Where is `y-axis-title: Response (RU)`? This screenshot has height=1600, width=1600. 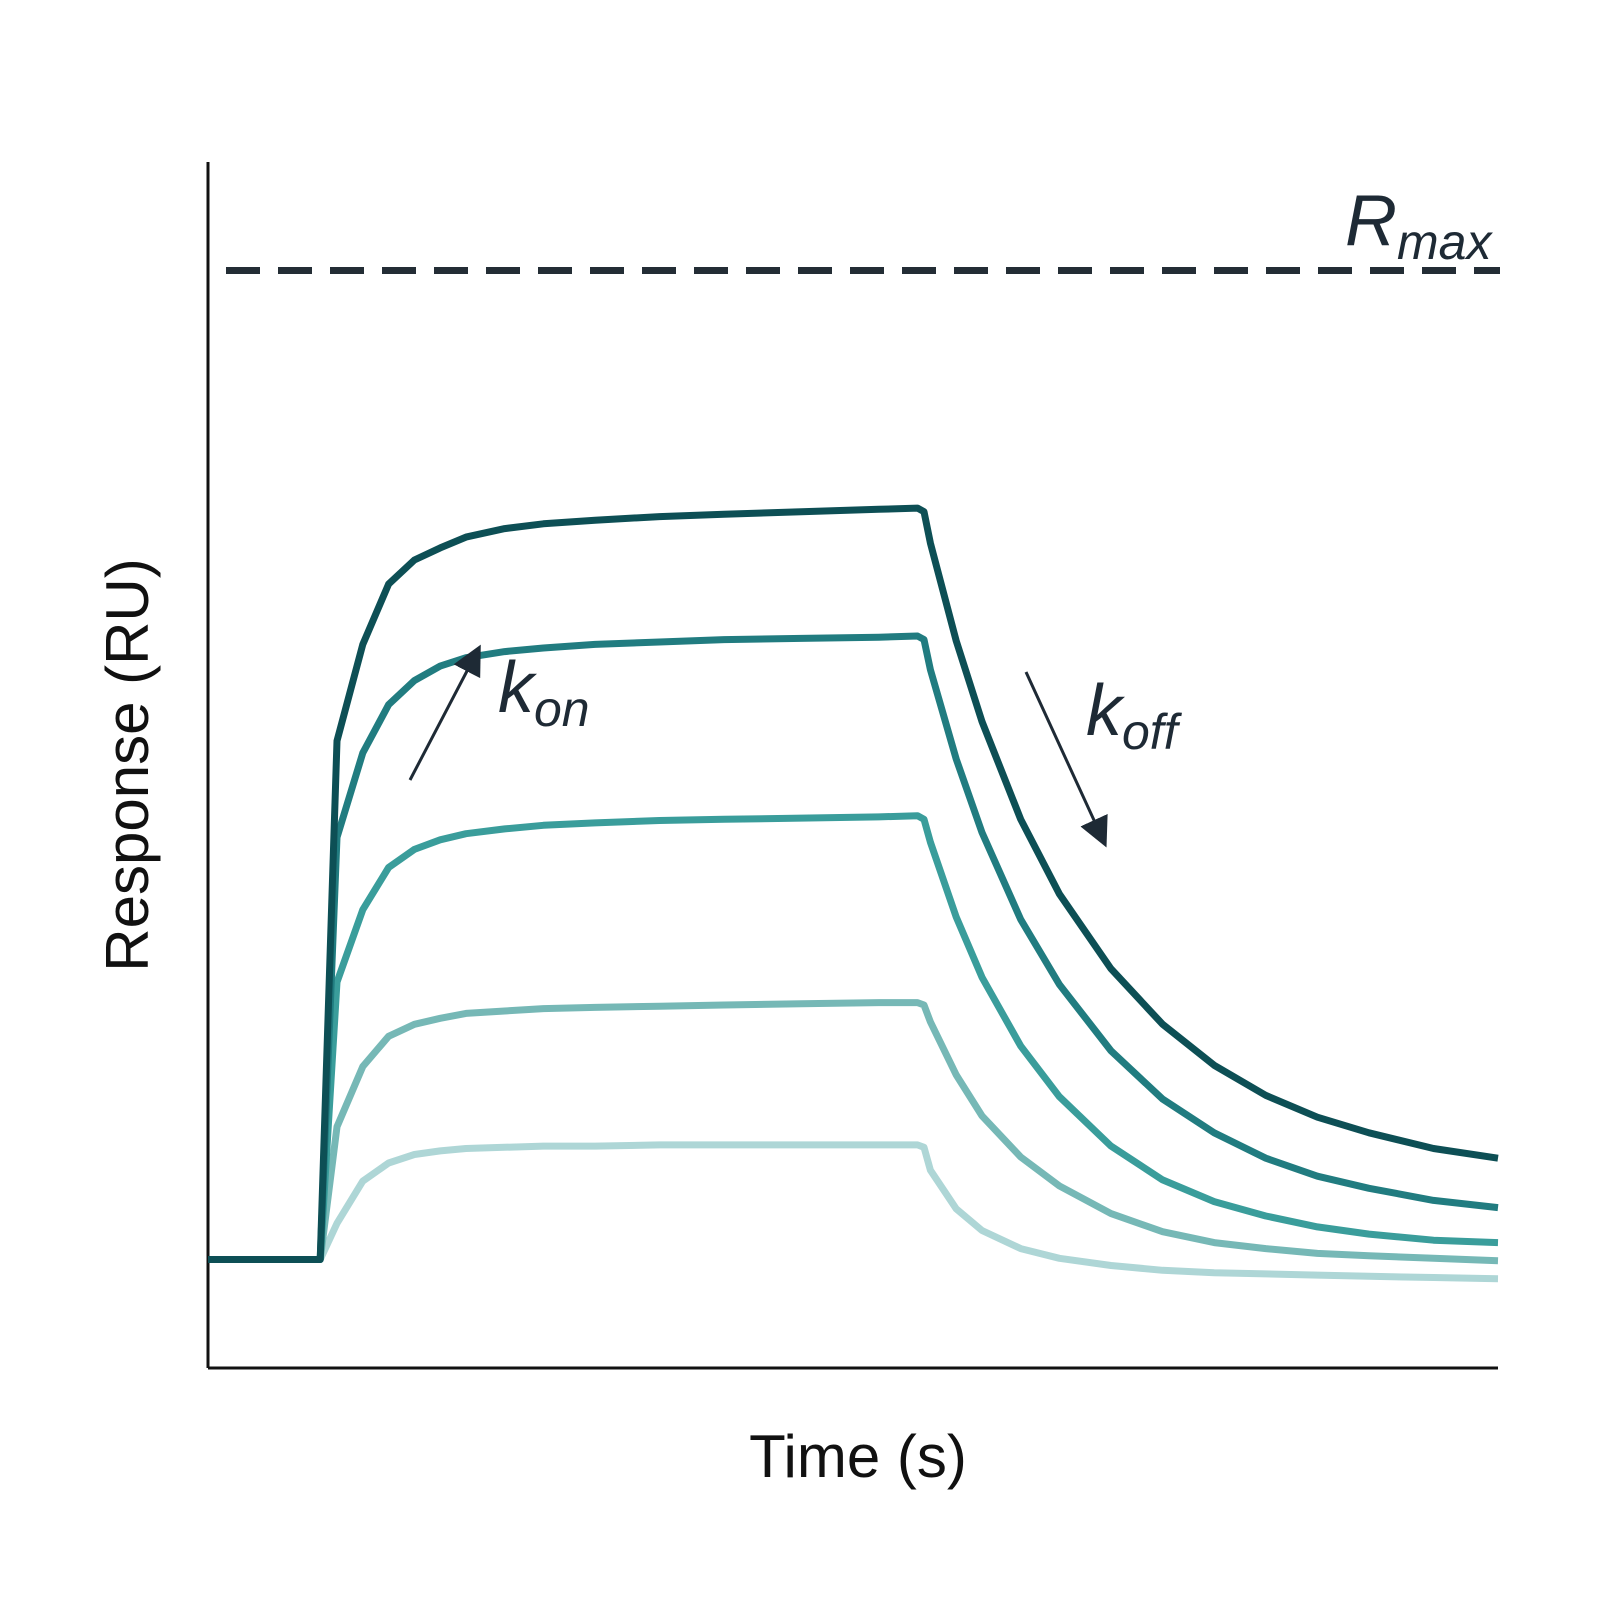 y-axis-title: Response (RU) is located at coordinates (127, 764).